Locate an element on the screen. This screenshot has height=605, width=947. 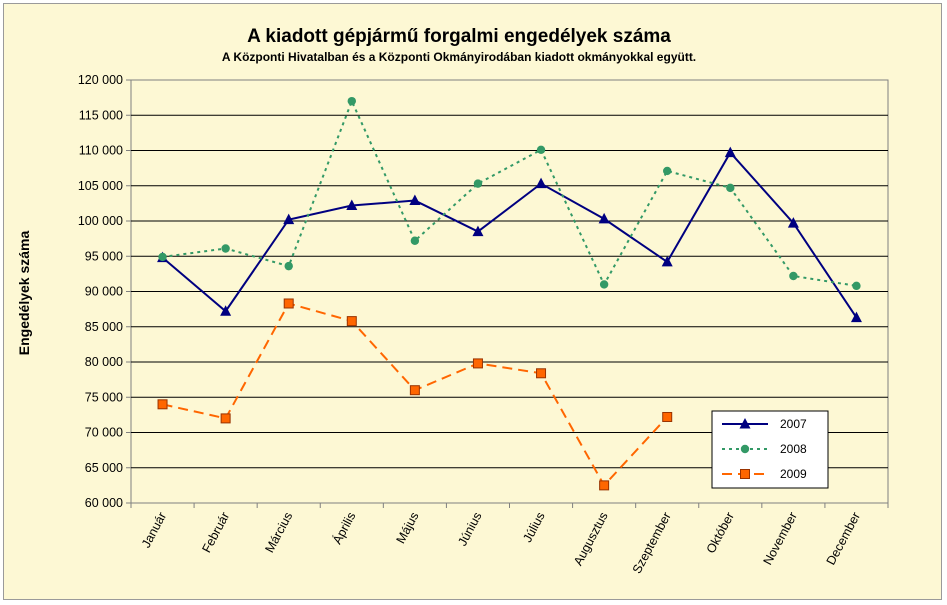
x-tick-label: Január is located at coordinates (154, 530).